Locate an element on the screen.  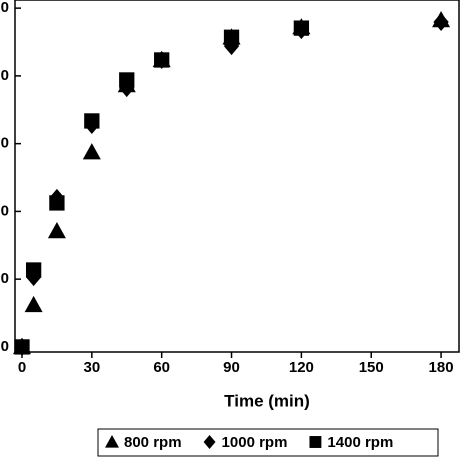
legend-label: 800 rpm is located at coordinates (153, 442).